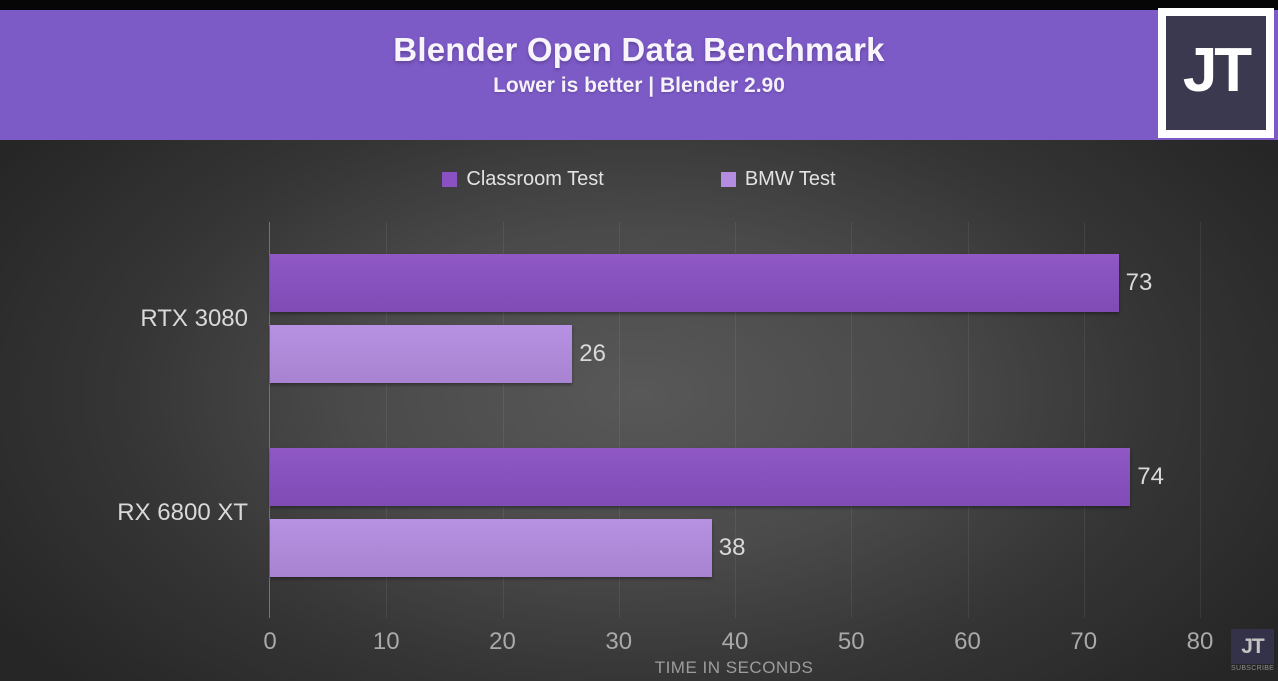  What do you see at coordinates (734, 667) in the screenshot?
I see `x-axis-title: TIME IN SECONDS` at bounding box center [734, 667].